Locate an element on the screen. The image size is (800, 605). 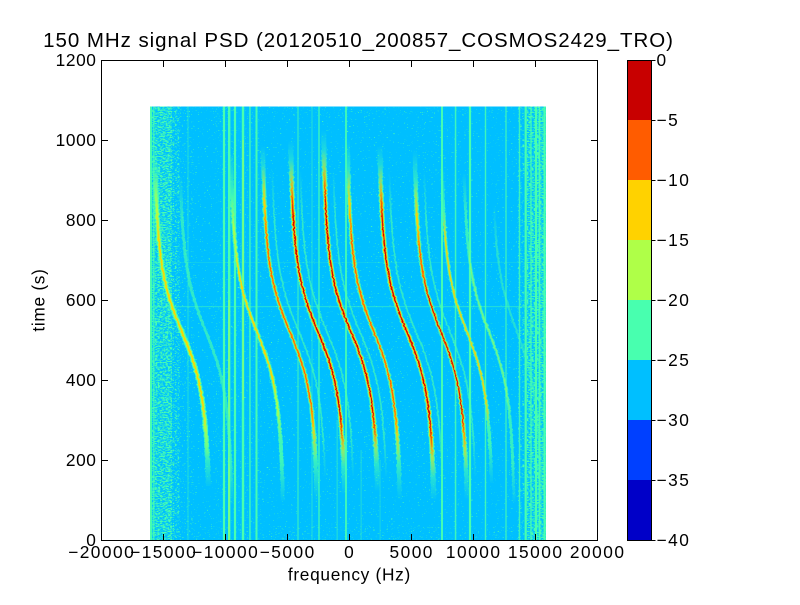
svg-text: −15000 is located at coordinates (163, 552).